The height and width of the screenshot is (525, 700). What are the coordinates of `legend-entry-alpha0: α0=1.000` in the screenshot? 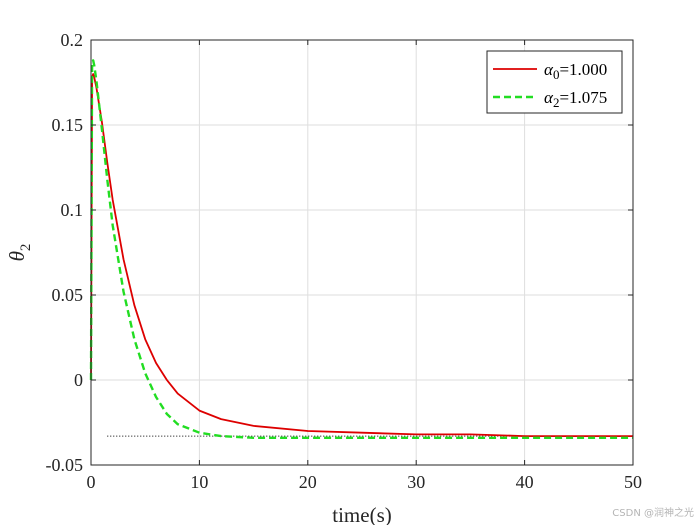 It's located at (575, 71).